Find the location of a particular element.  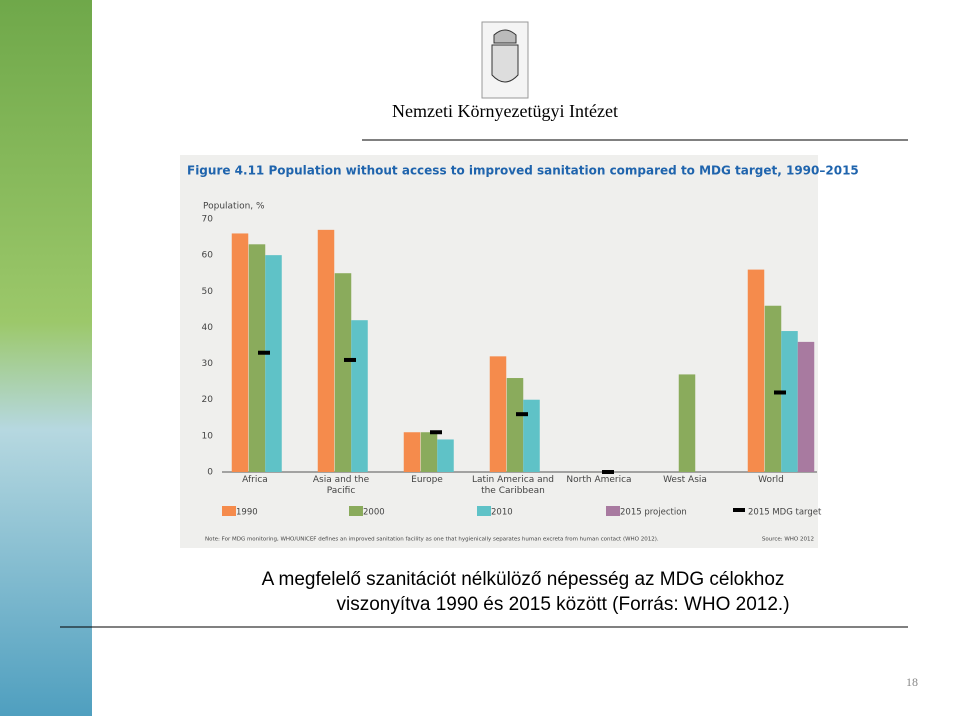

y-tick-label: 70 is located at coordinates (208, 220).